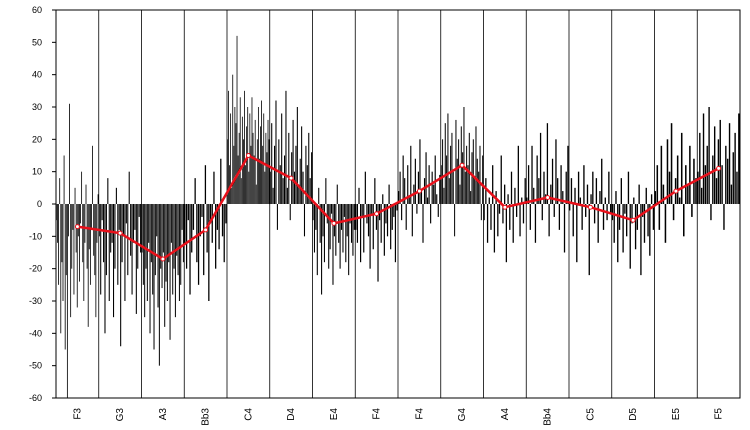  Describe the element at coordinates (505, 414) in the screenshot. I see `x-category-label: A4` at that location.